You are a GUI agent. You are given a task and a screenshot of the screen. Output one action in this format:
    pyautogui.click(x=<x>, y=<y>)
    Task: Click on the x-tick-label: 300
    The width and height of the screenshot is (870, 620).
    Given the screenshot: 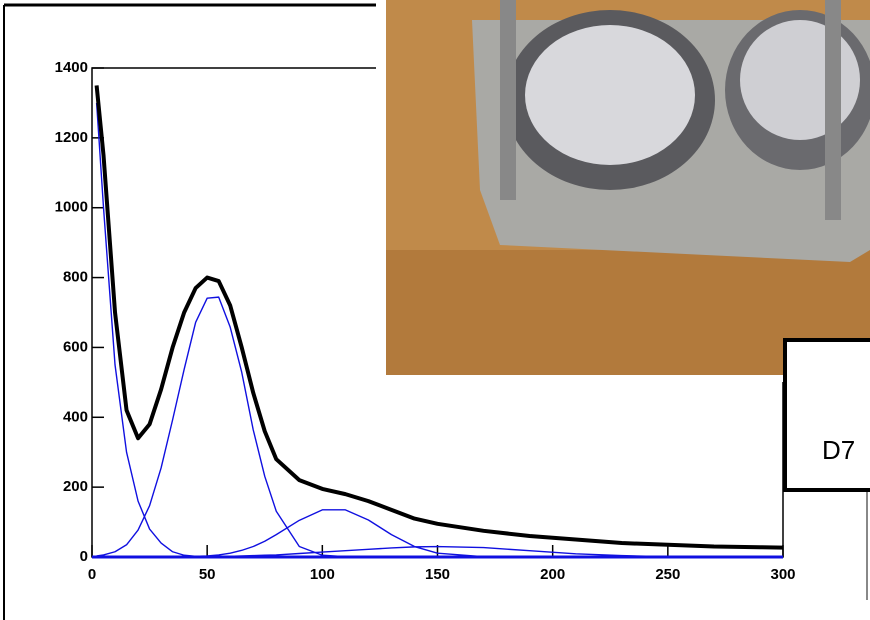 What is the action you would take?
    pyautogui.click(x=782, y=574)
    